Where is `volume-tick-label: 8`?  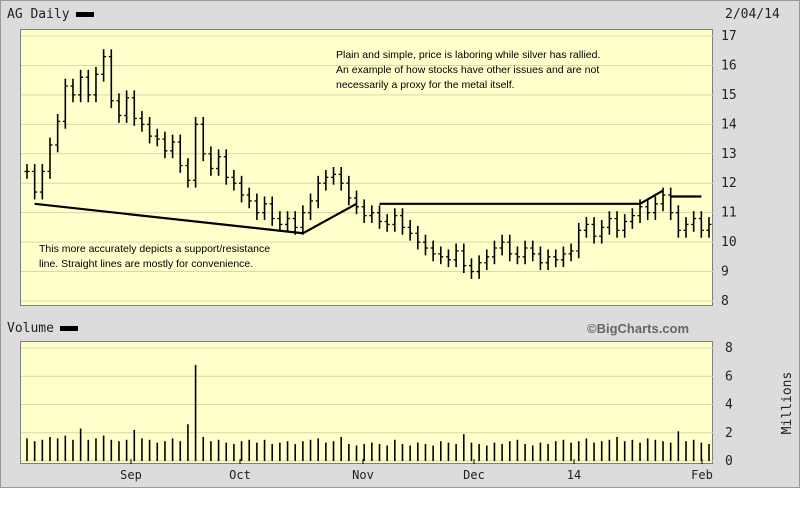
volume-tick-label: 8 is located at coordinates (729, 348).